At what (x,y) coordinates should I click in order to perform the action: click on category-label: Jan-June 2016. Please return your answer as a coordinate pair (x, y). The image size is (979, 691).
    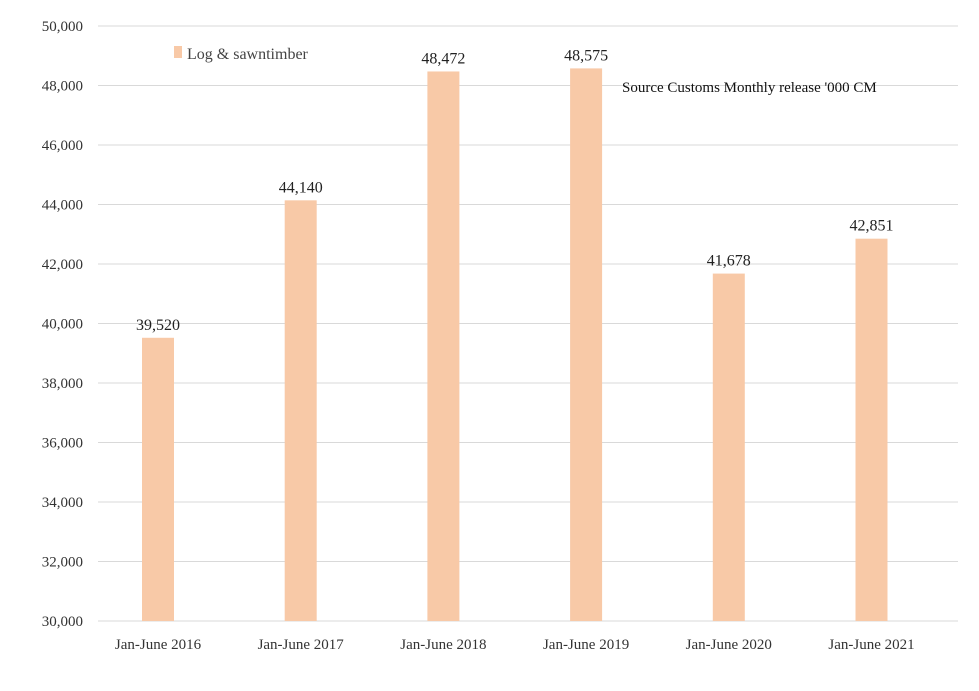
    Looking at the image, I should click on (158, 645).